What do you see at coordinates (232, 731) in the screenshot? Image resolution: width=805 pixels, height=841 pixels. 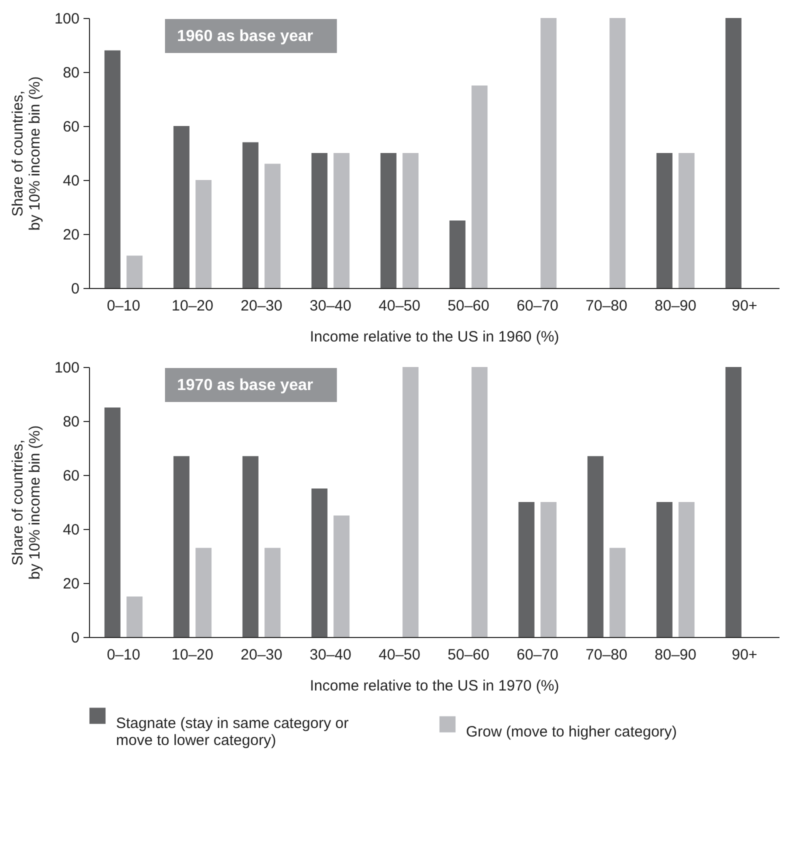 I see `legend-label: Stagnate (stay in same category or move to lower category)` at bounding box center [232, 731].